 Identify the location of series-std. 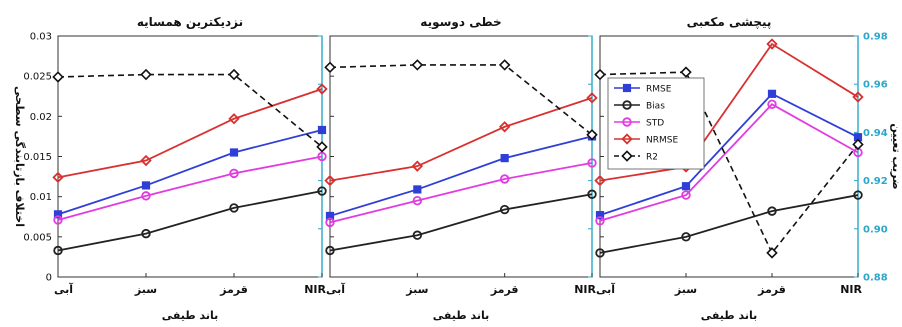
(190, 188).